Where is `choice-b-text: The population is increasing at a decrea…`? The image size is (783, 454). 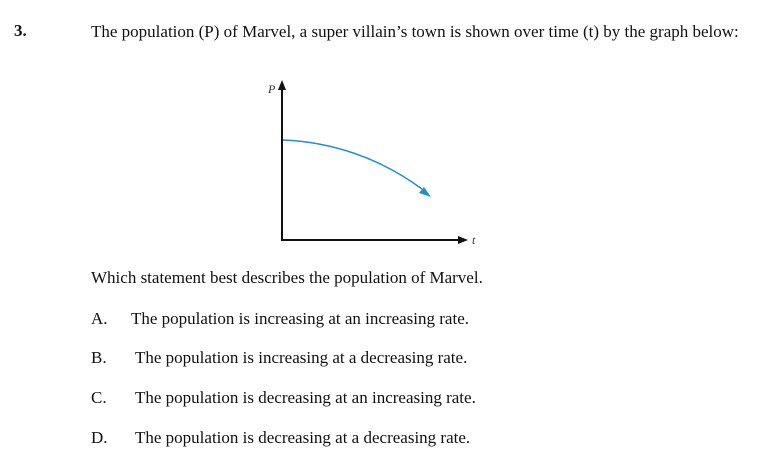
choice-b-text: The population is increasing at a decrea… is located at coordinates (301, 357).